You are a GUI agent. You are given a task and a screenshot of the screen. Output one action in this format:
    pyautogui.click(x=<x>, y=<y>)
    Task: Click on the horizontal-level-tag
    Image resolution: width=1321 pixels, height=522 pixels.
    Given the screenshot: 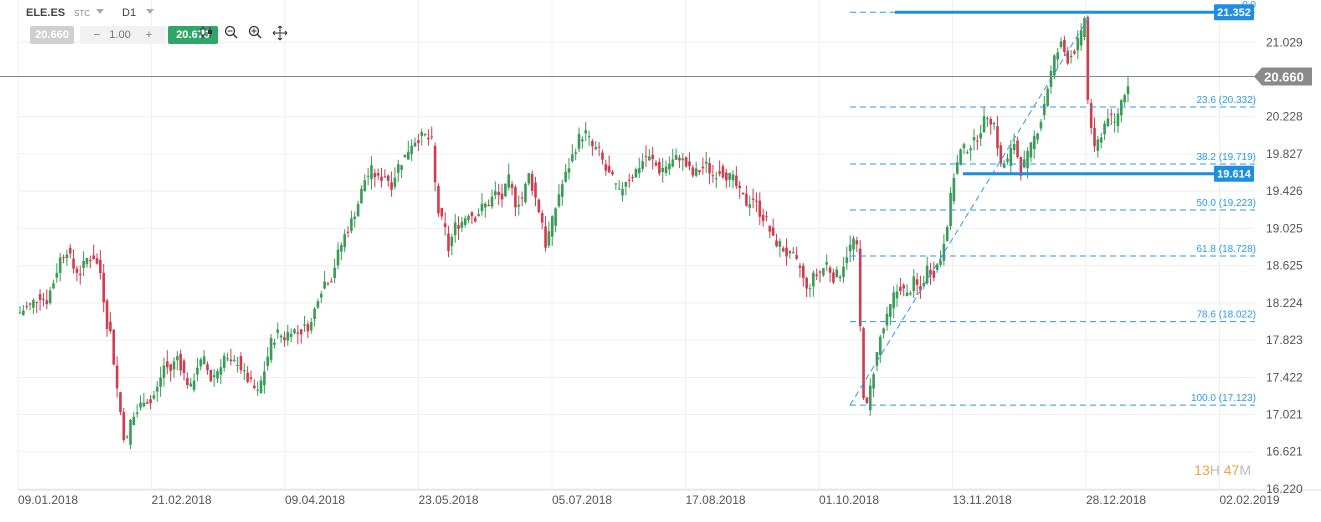 What is the action you would take?
    pyautogui.click(x=1234, y=173)
    